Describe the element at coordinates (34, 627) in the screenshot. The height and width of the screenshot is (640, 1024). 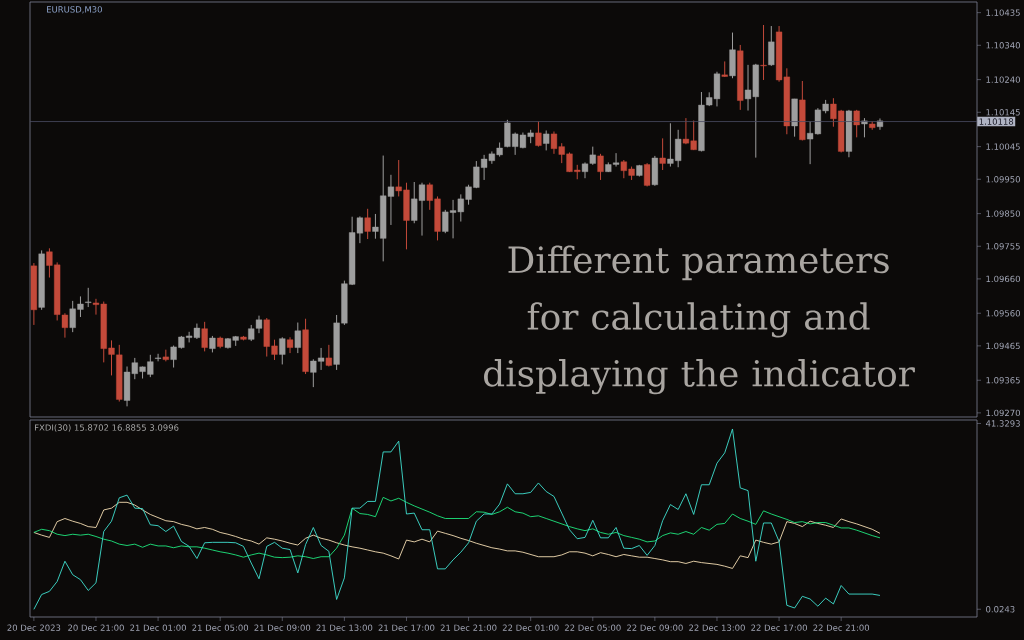
I see `x-tick-label: 20 Dec 2023` at that location.